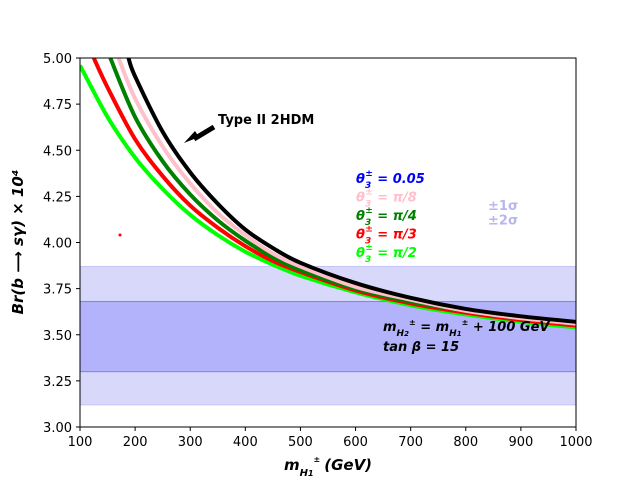 The height and width of the screenshot is (480, 640). What do you see at coordinates (575, 442) in the screenshot?
I see `x-tick-label: 1000` at bounding box center [575, 442].